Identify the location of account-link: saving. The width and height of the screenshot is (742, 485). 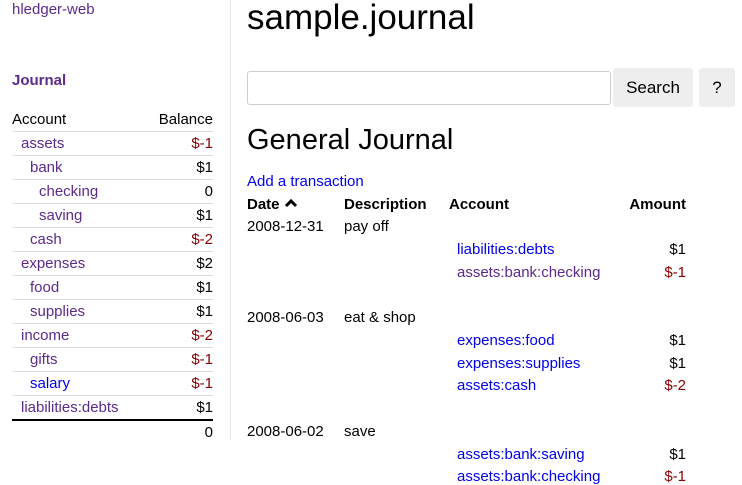
(47, 215).